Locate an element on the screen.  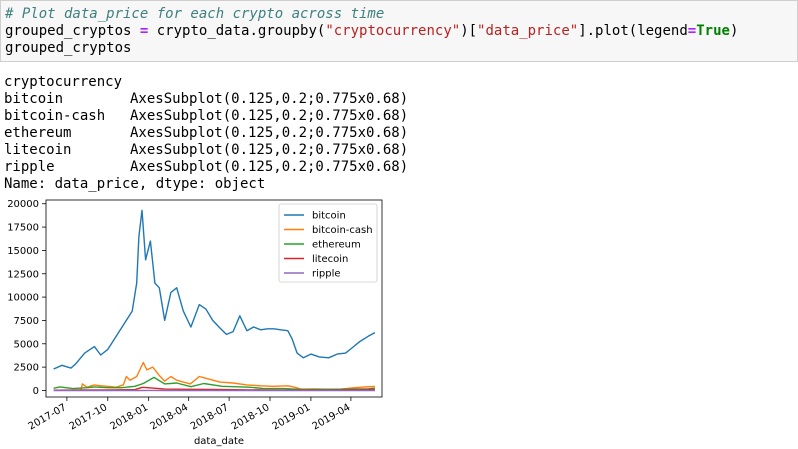
y-tick-label: 17500 is located at coordinates (23, 228).